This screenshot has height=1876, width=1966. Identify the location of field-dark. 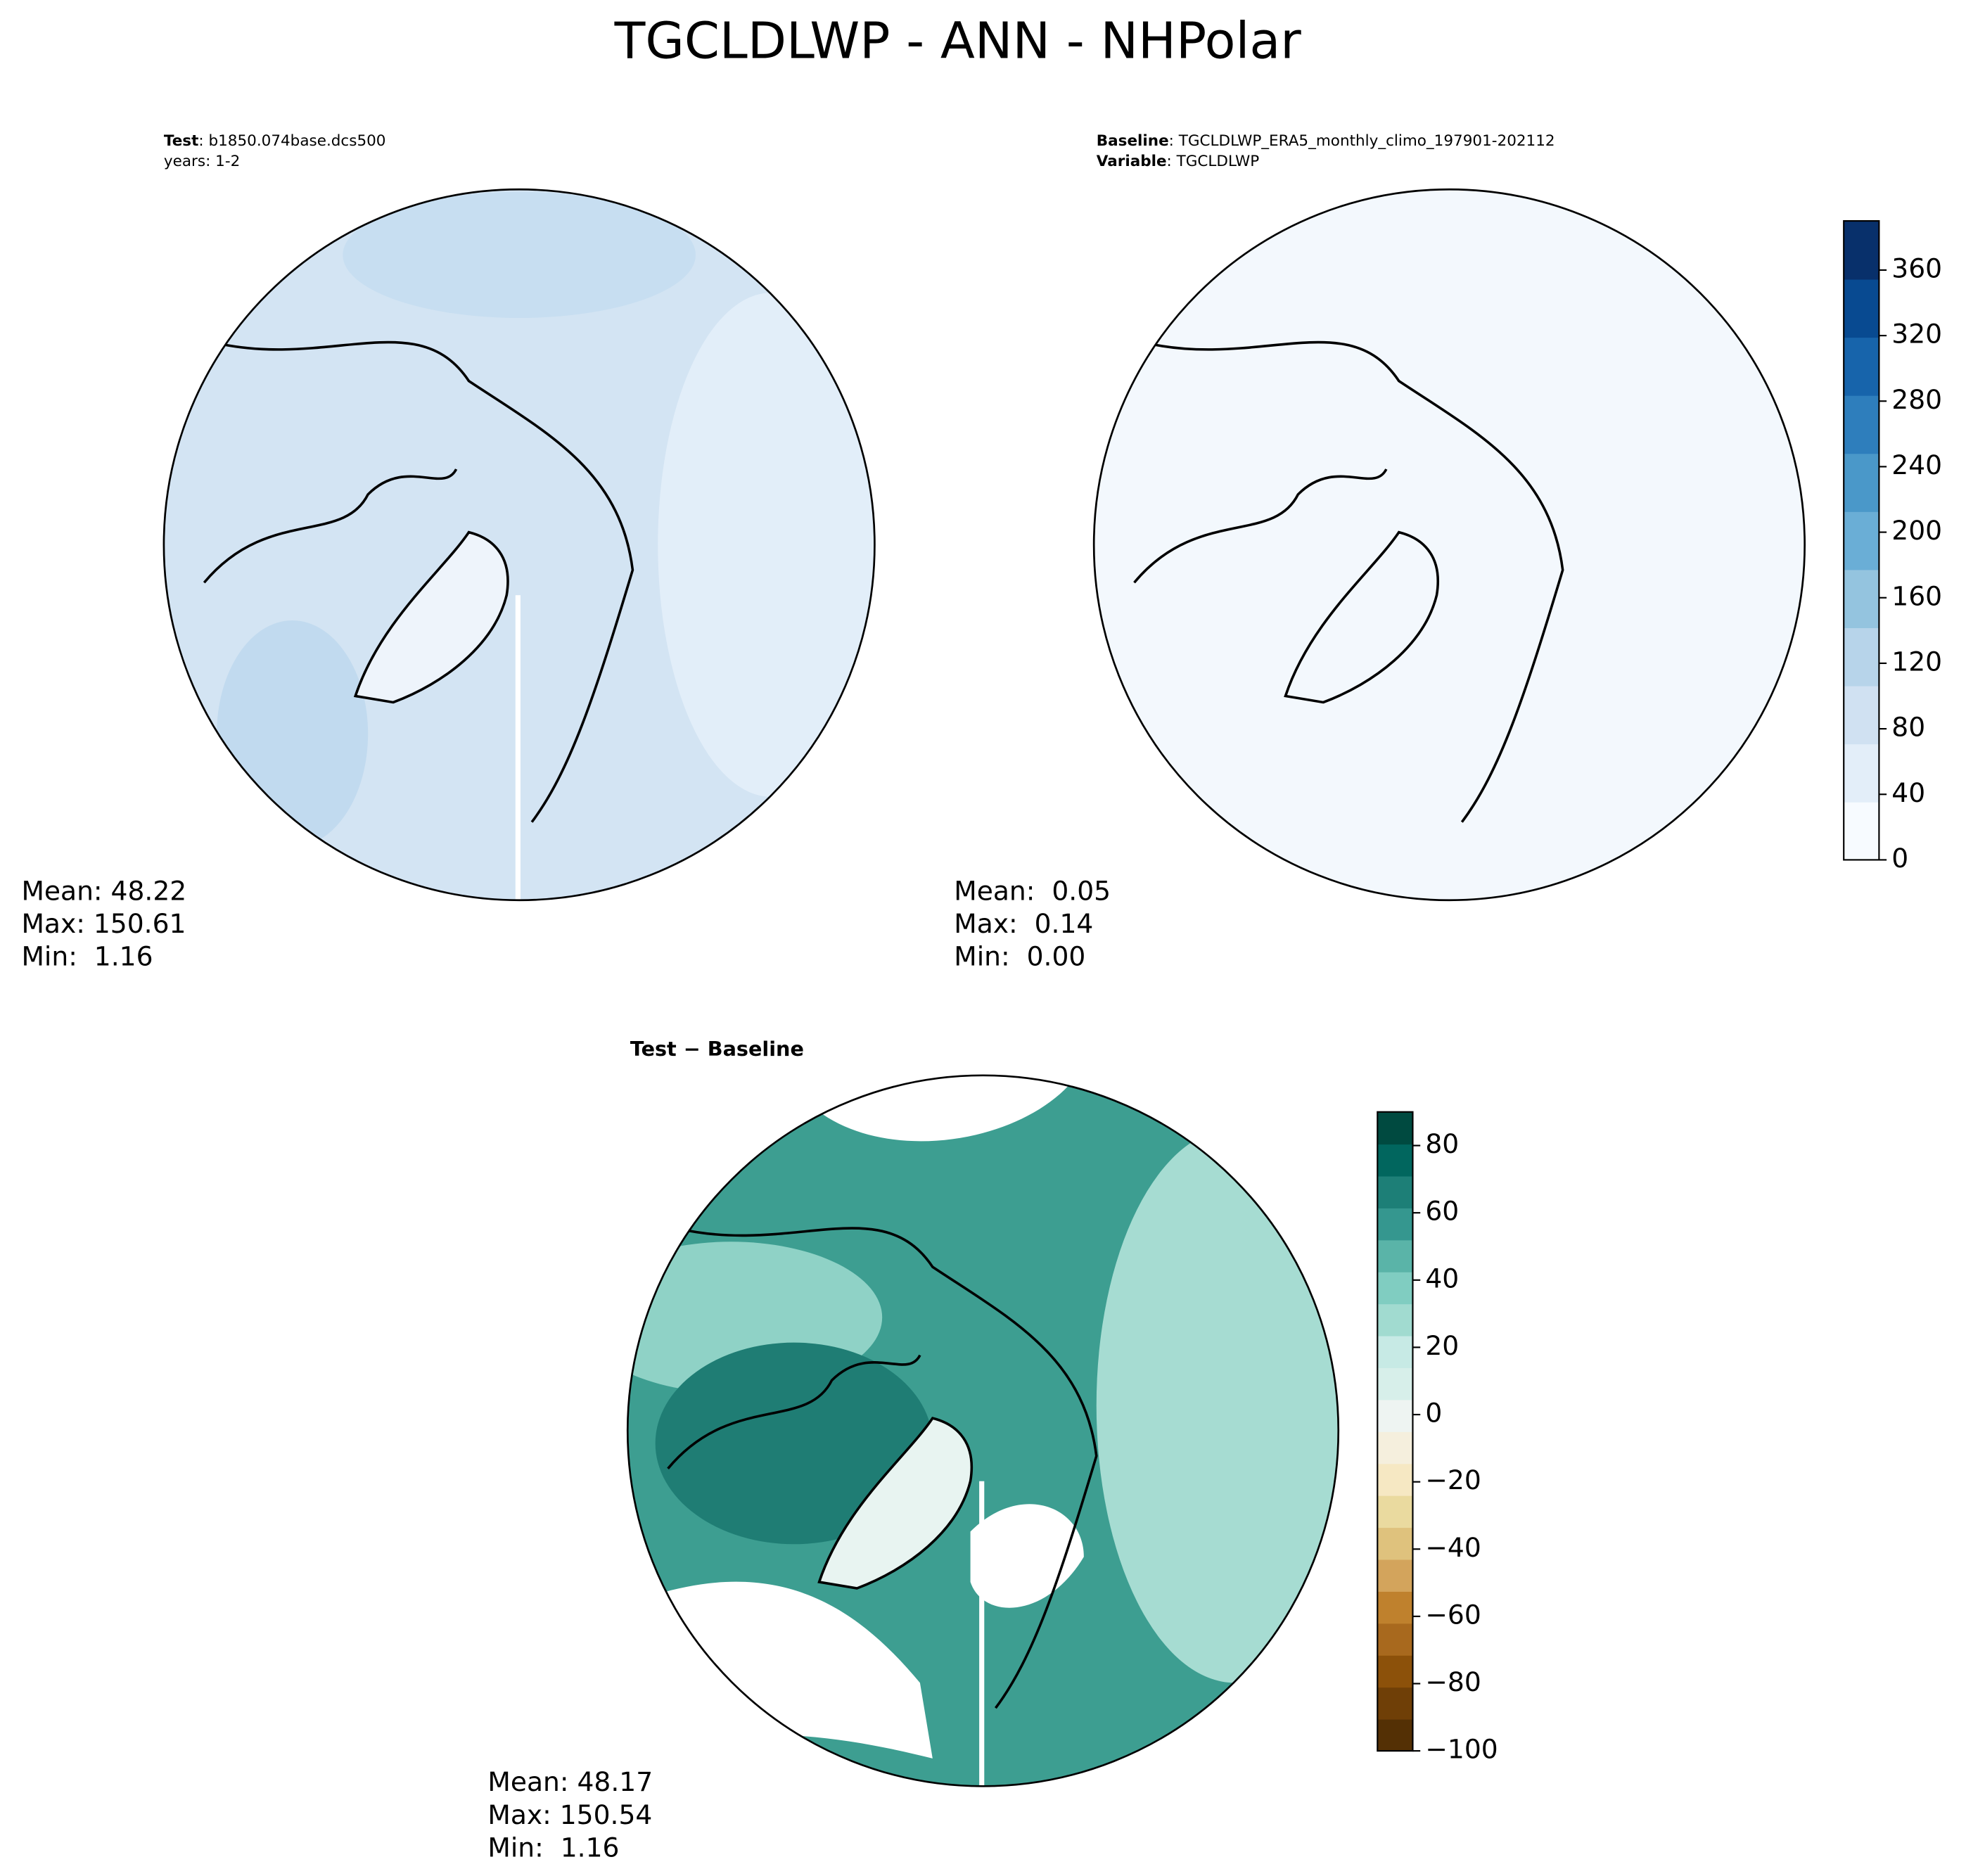
(794, 1443).